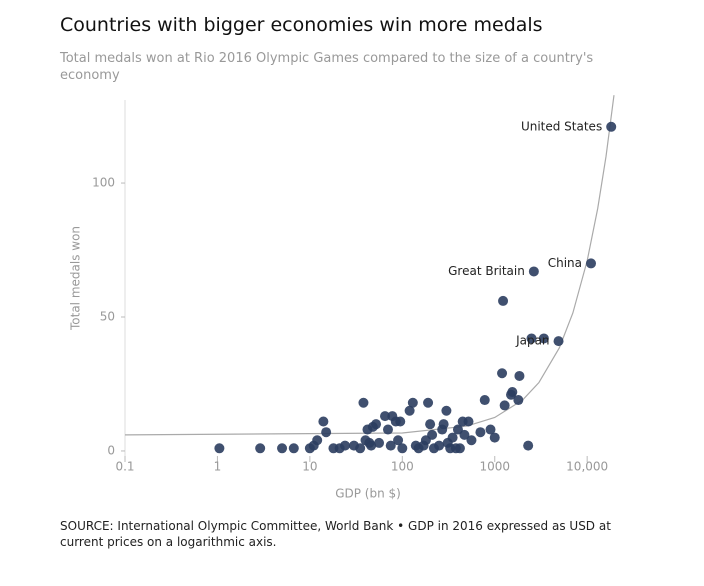 The image size is (704, 586). Describe the element at coordinates (565, 263) in the screenshot. I see `point-label: China` at that location.